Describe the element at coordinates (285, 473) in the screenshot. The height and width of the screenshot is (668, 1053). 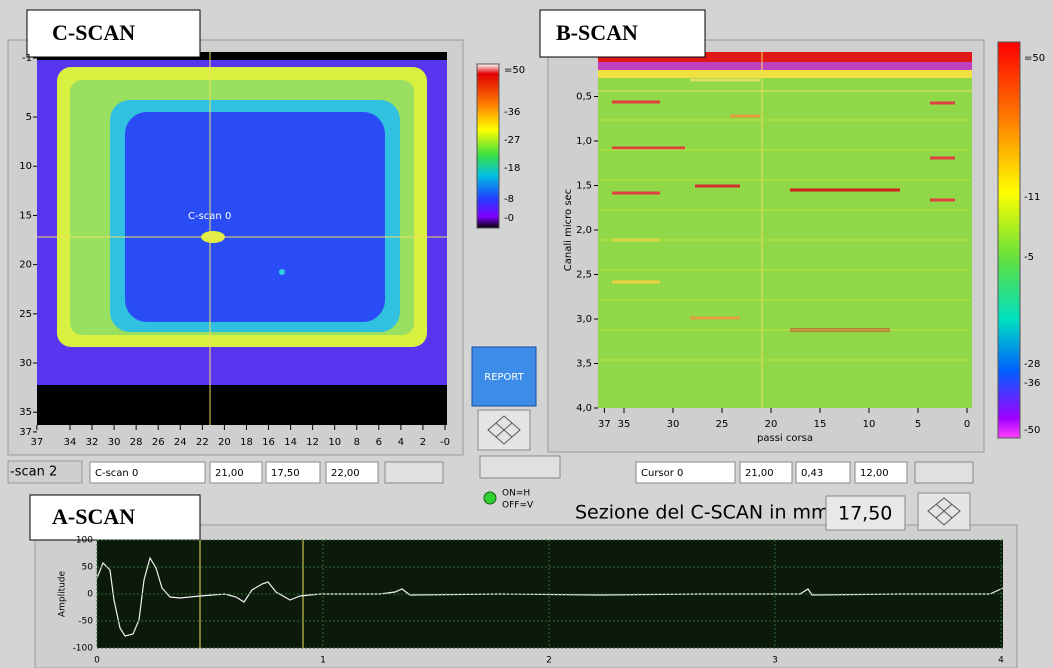
I see `control-value: 17,50` at that location.